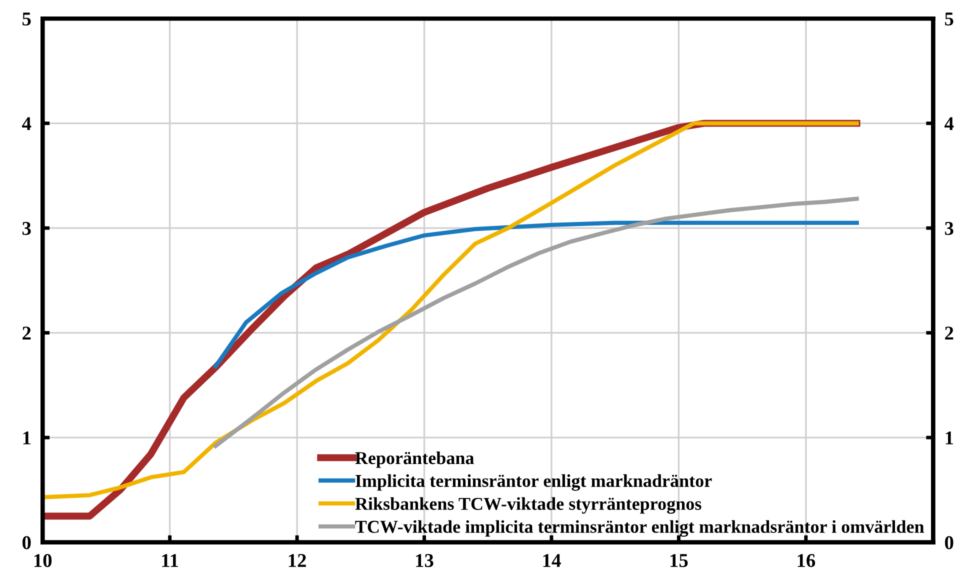  I want to click on x-tick-label: 11, so click(170, 560).